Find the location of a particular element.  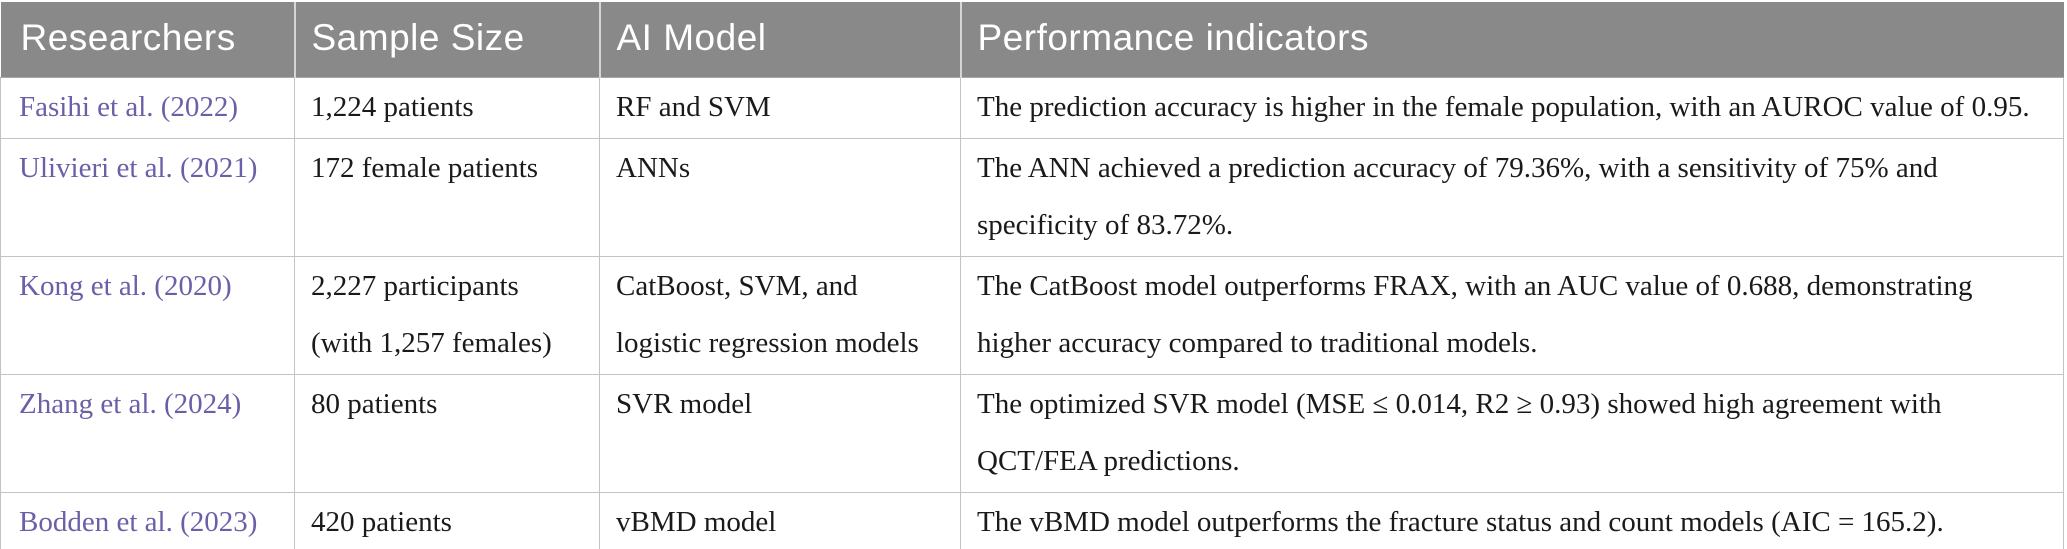

sample-size-cell: 172 female patients is located at coordinates (447, 197).